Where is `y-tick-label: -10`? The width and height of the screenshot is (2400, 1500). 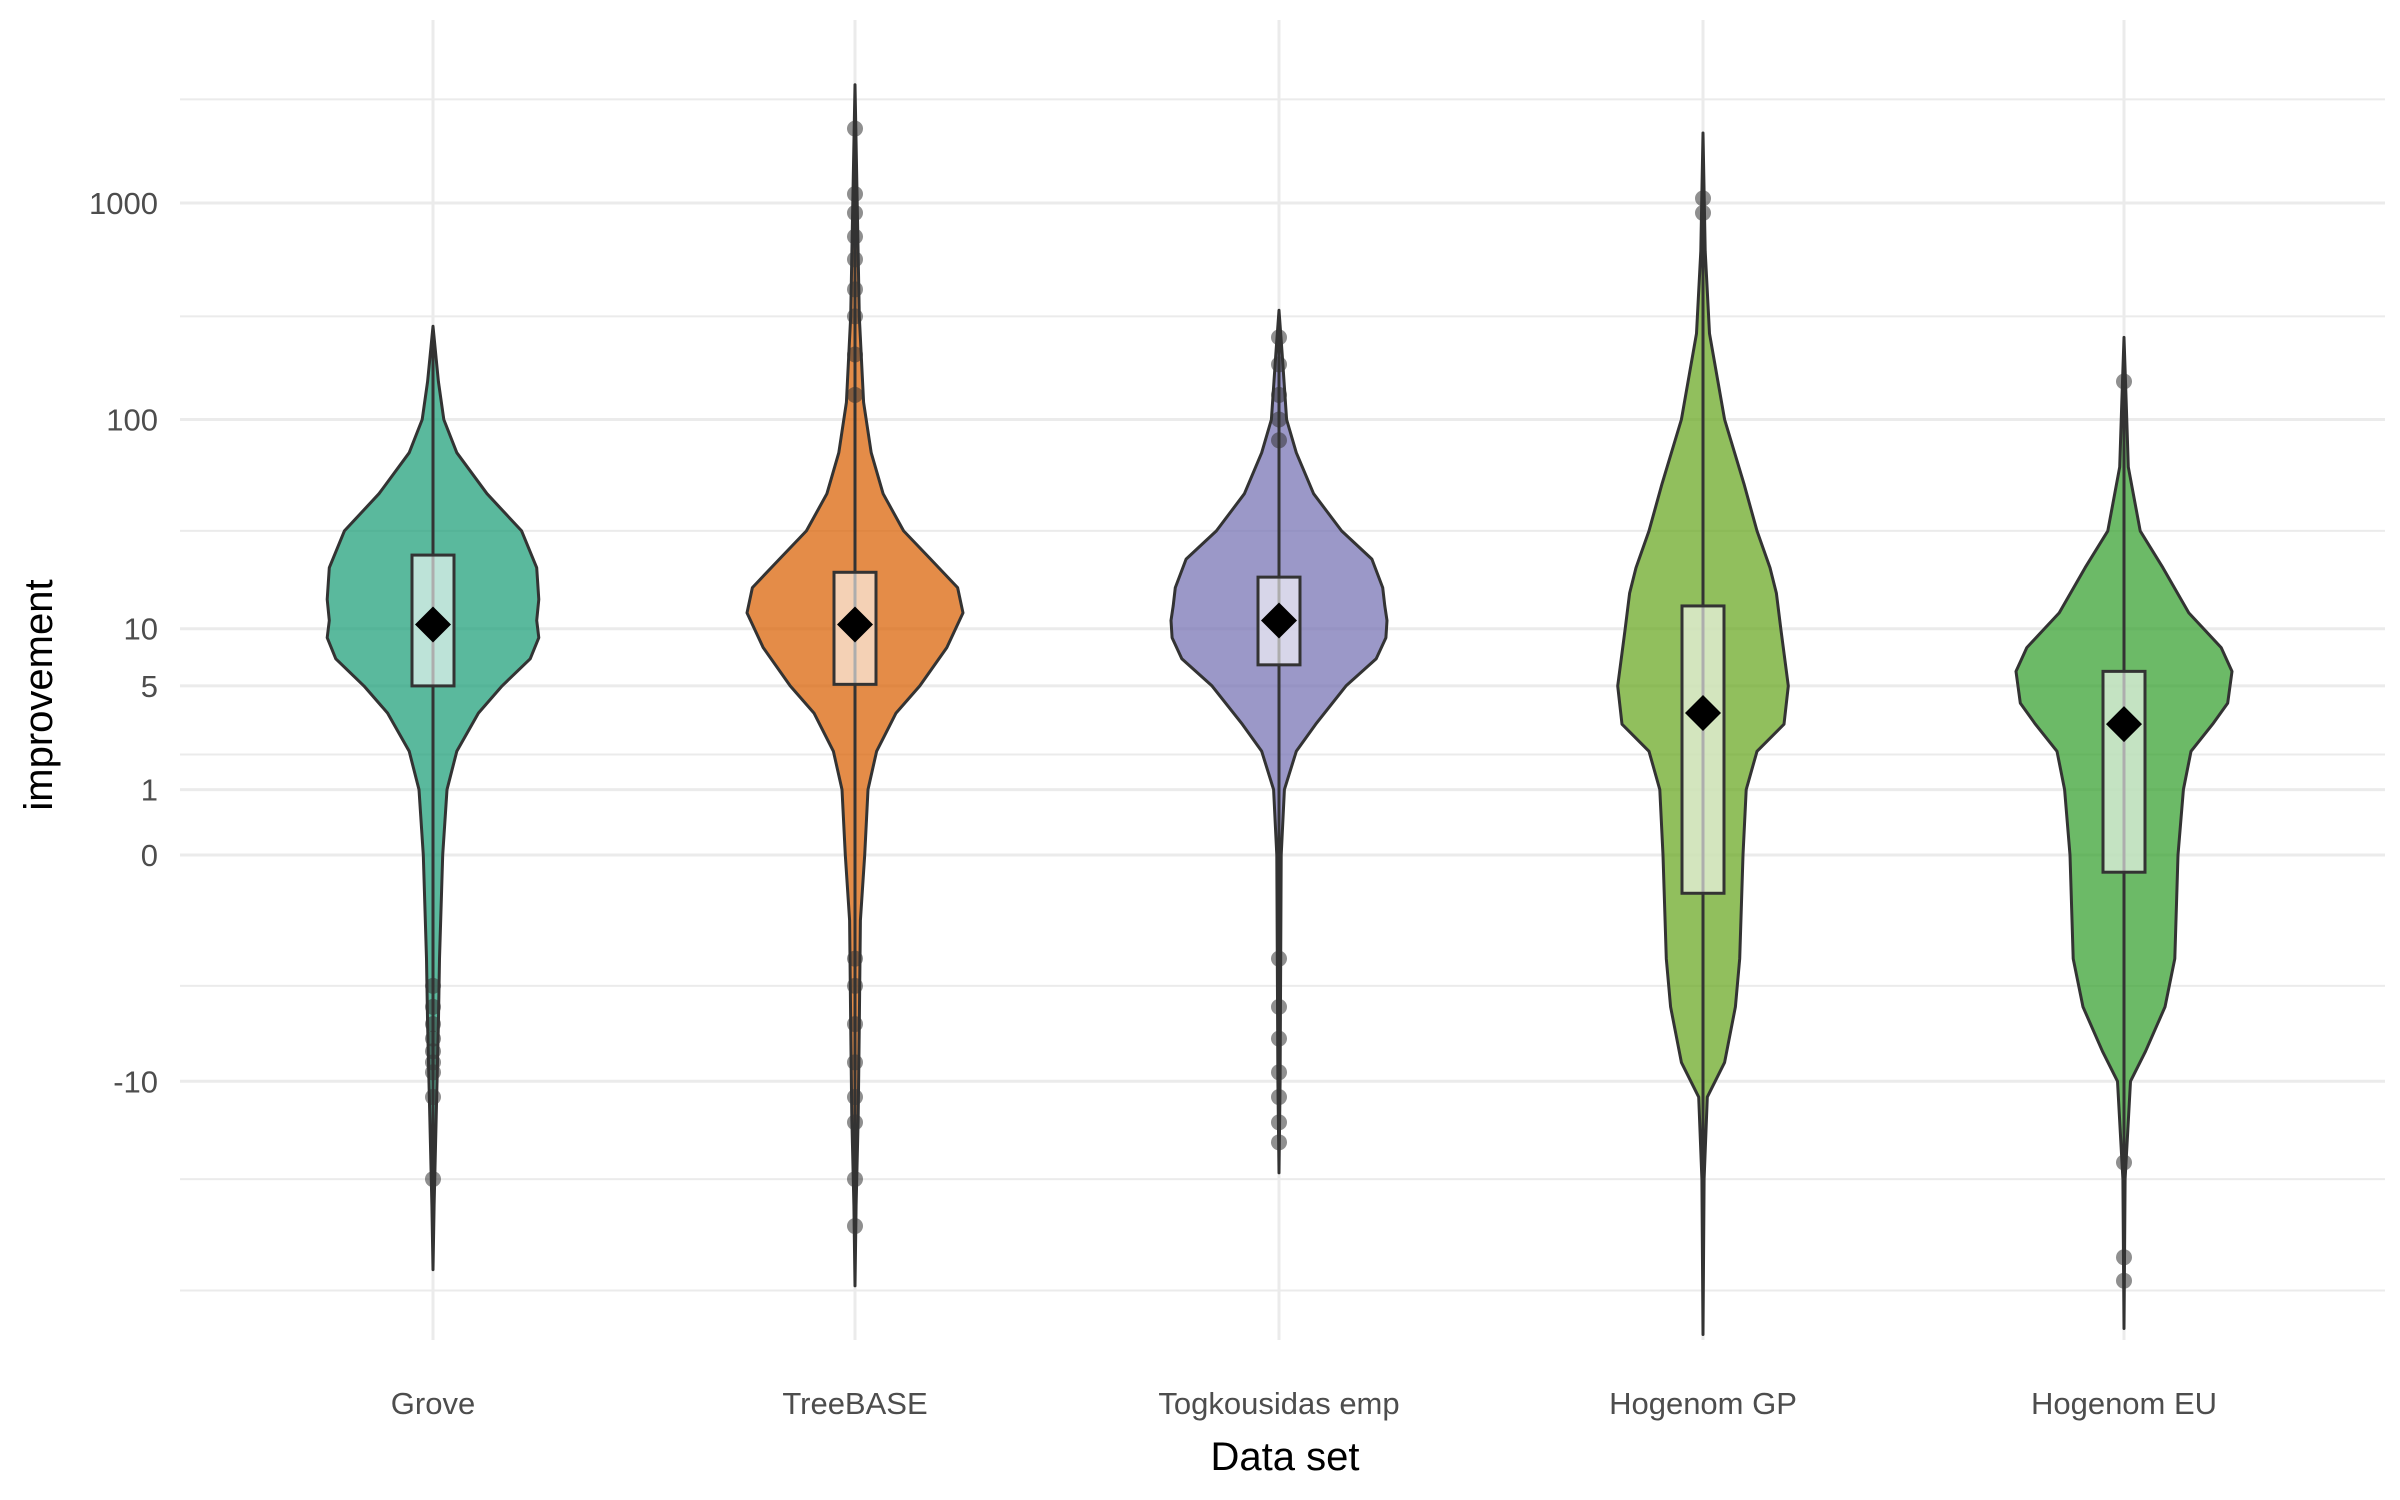
y-tick-label: -10 is located at coordinates (135, 1081).